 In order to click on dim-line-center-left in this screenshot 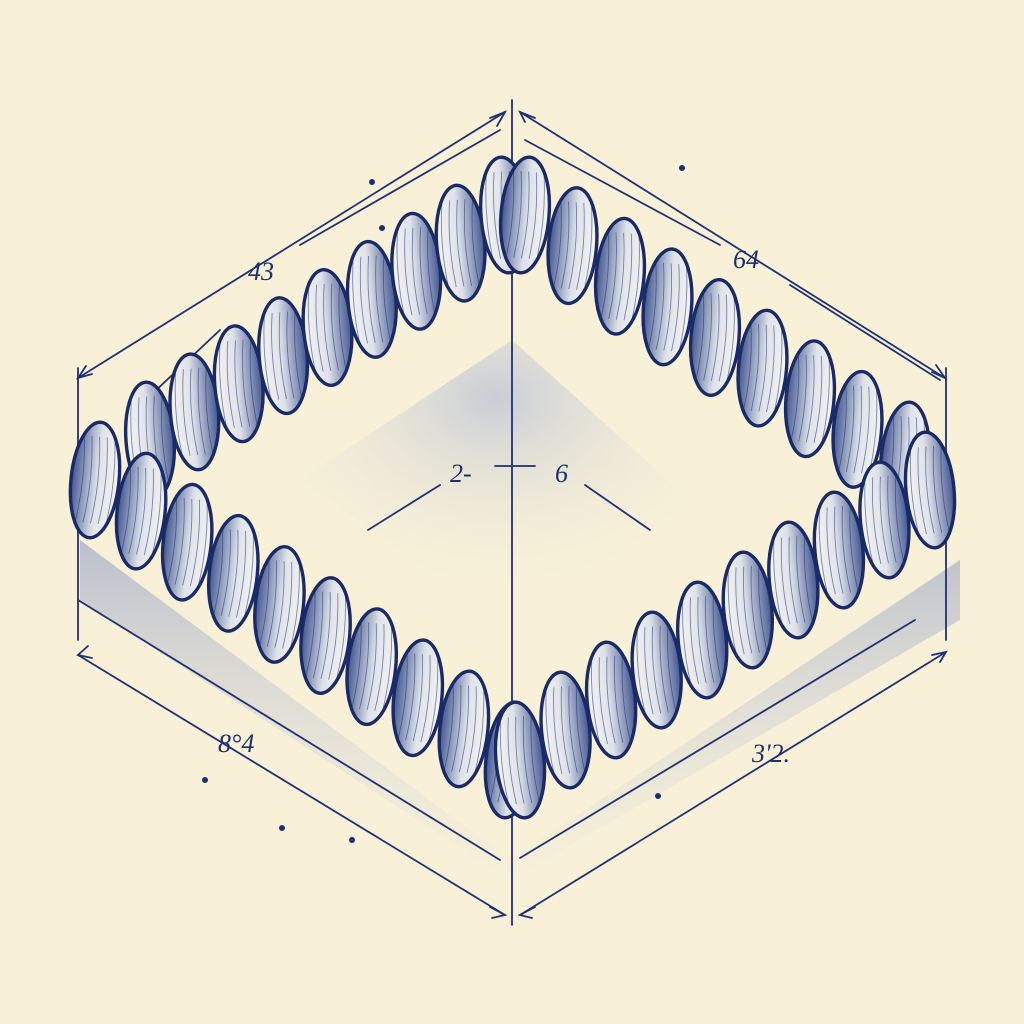, I will do `click(404, 507)`.